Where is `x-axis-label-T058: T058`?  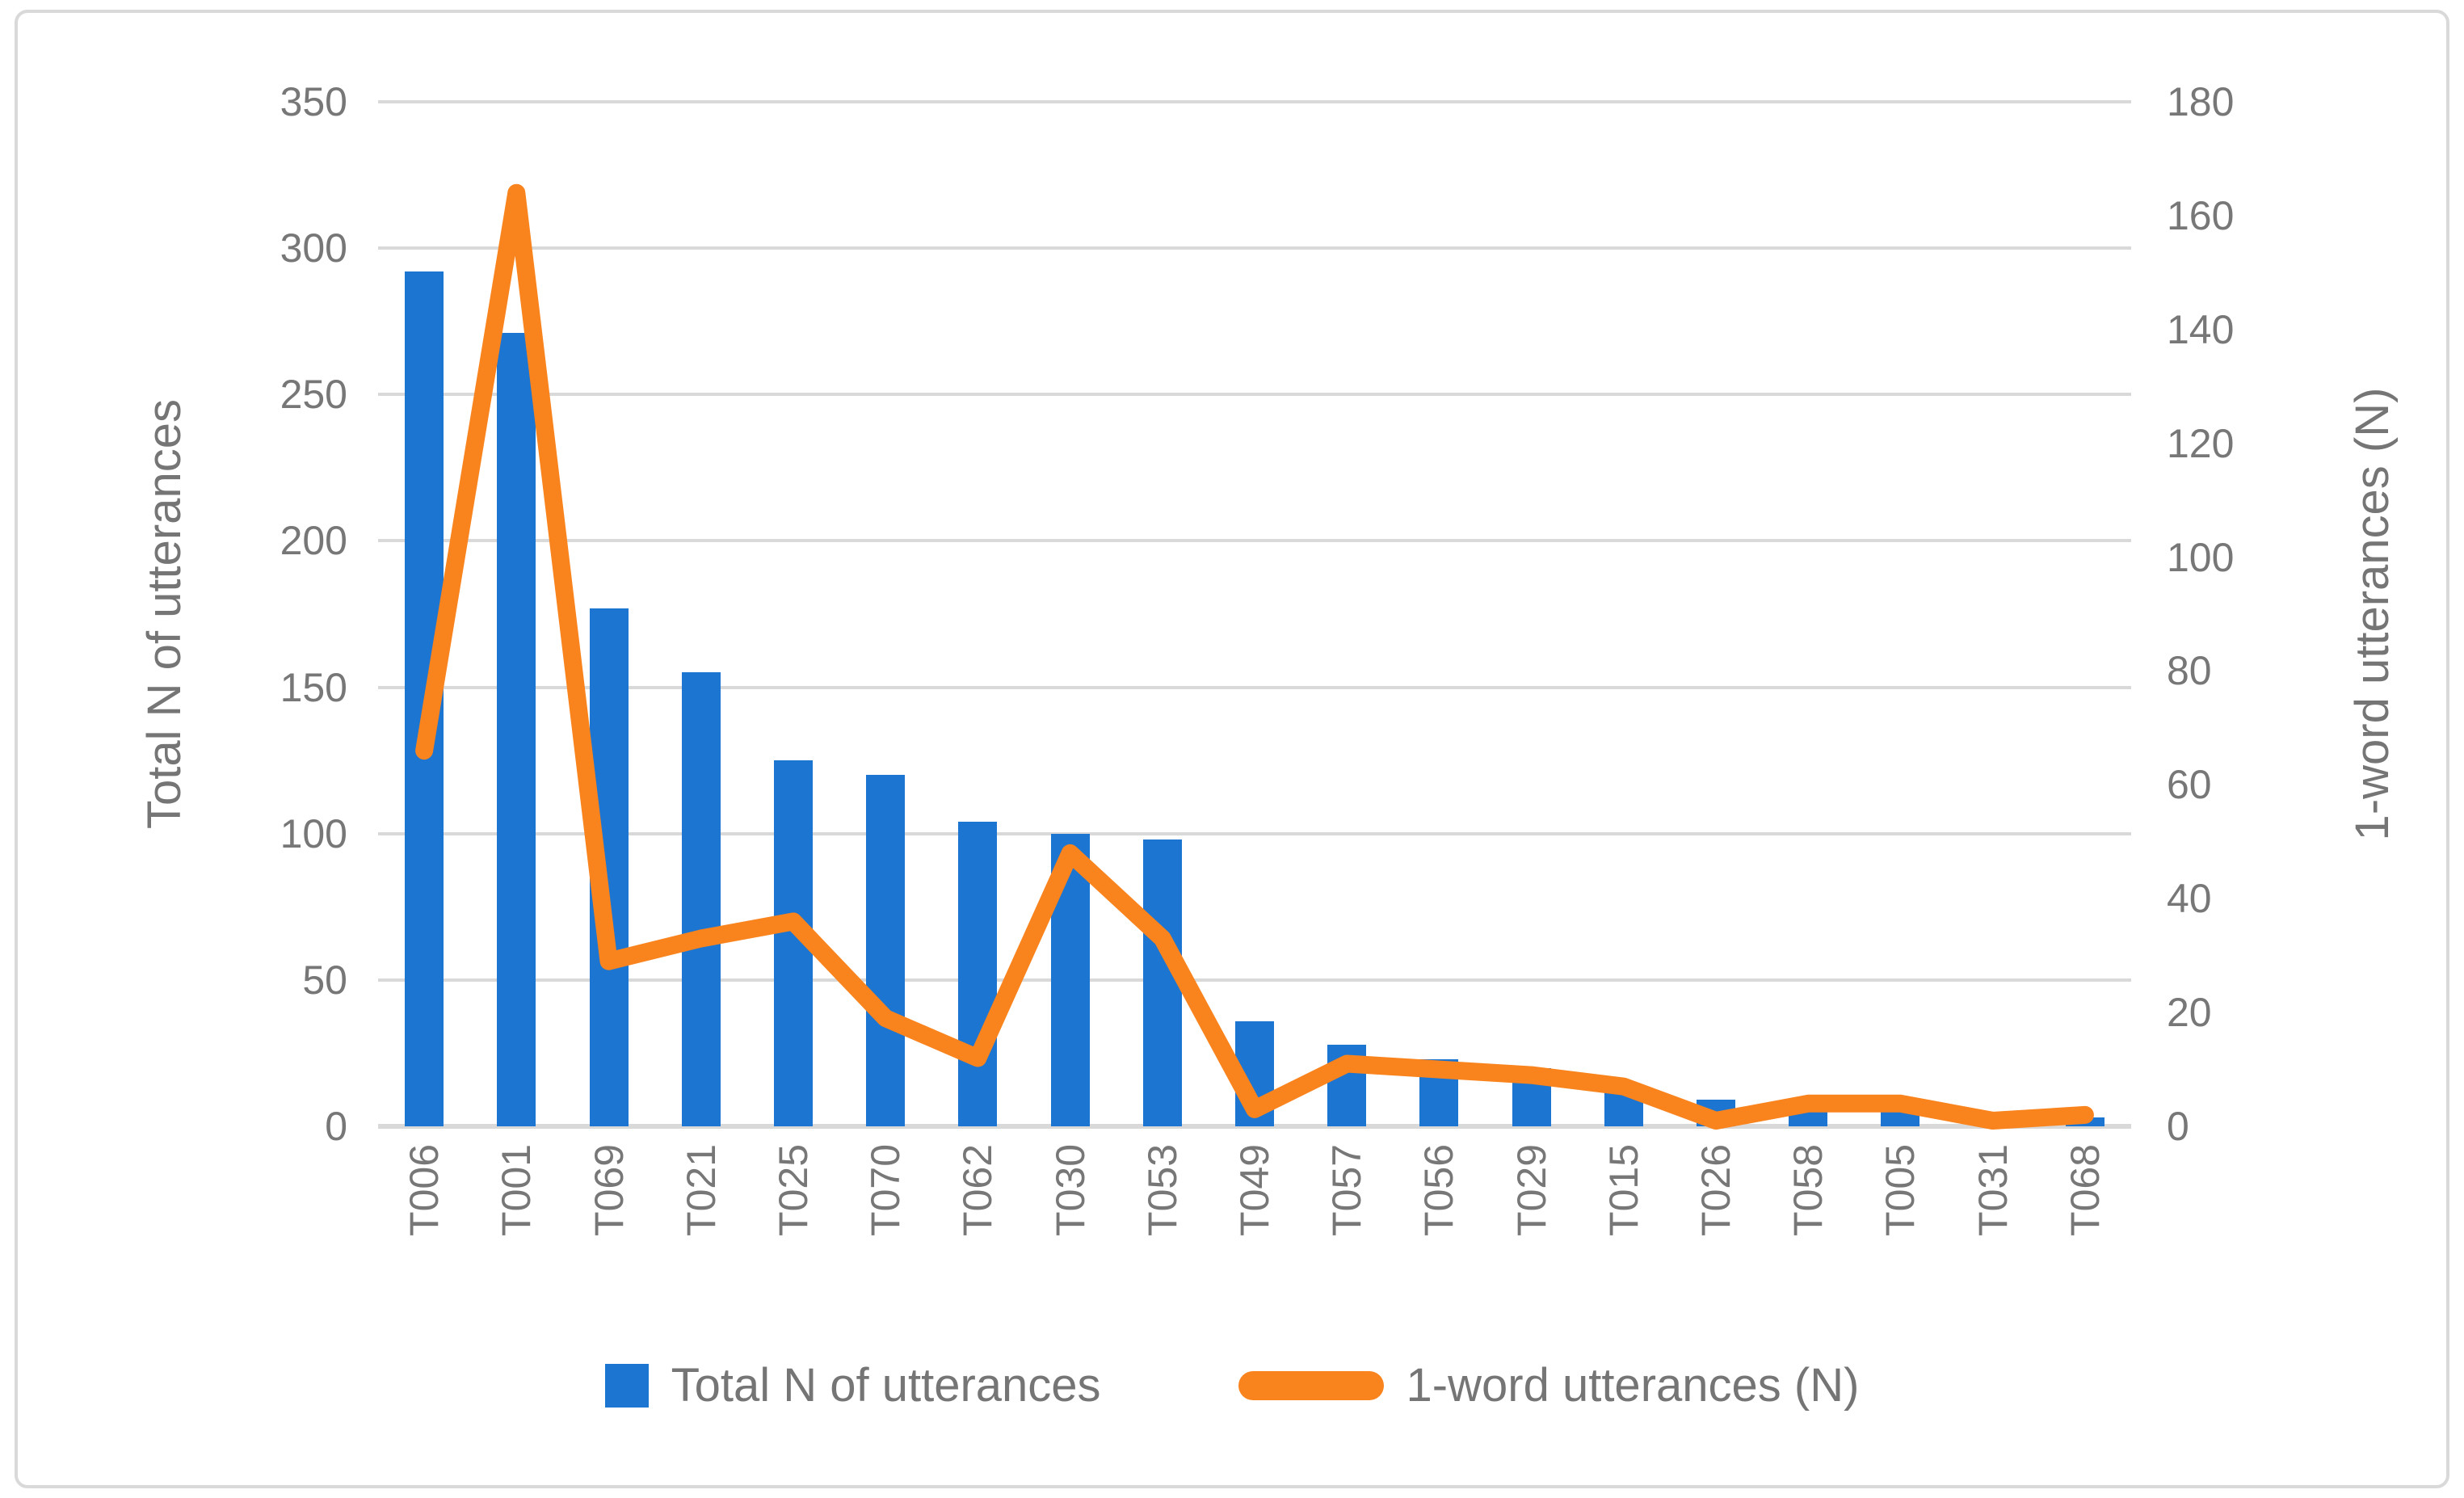
x-axis-label-T058: T058 is located at coordinates (1808, 1190).